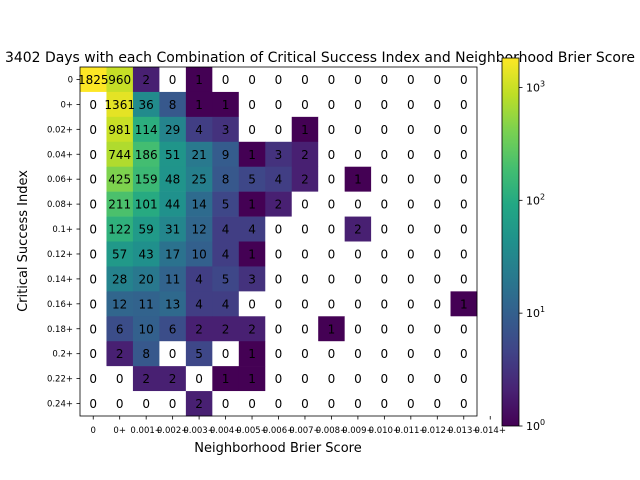  What do you see at coordinates (198, 205) in the screenshot?
I see `cell-value-label: 14` at bounding box center [198, 205].